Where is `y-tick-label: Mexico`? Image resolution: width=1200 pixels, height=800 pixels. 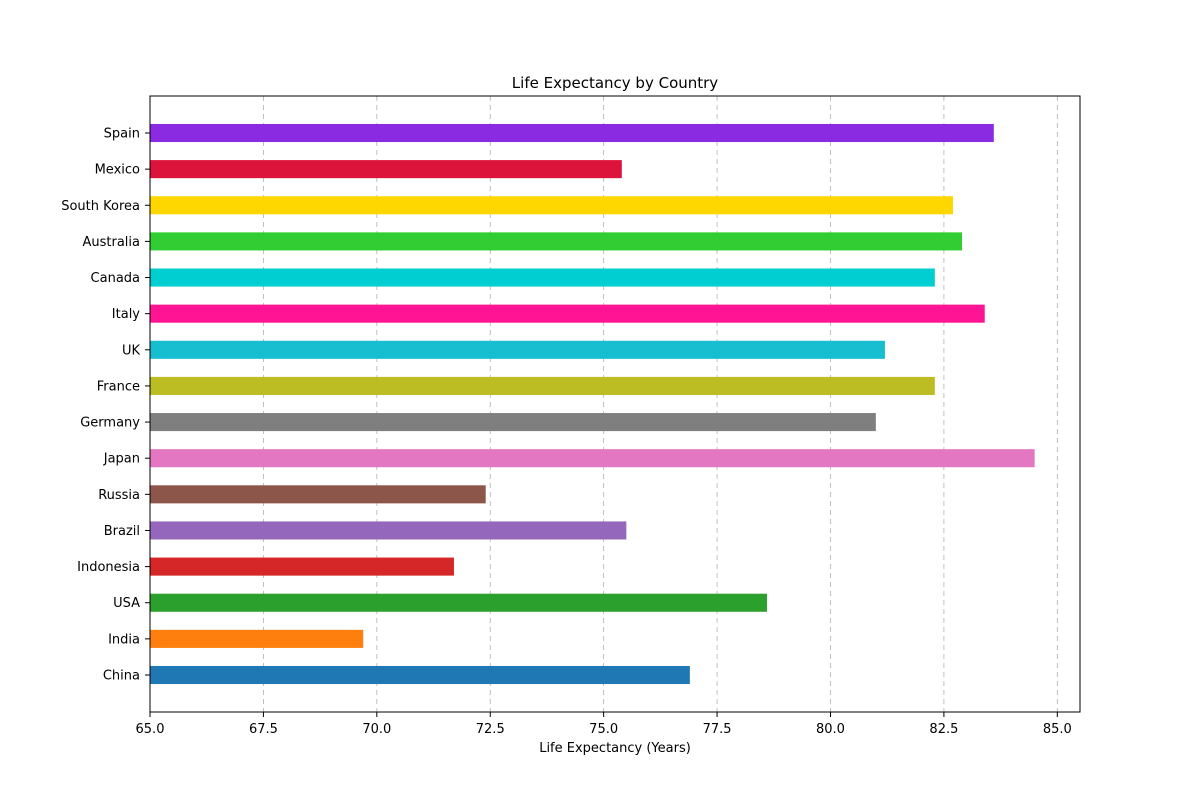
y-tick-label: Mexico is located at coordinates (117, 170).